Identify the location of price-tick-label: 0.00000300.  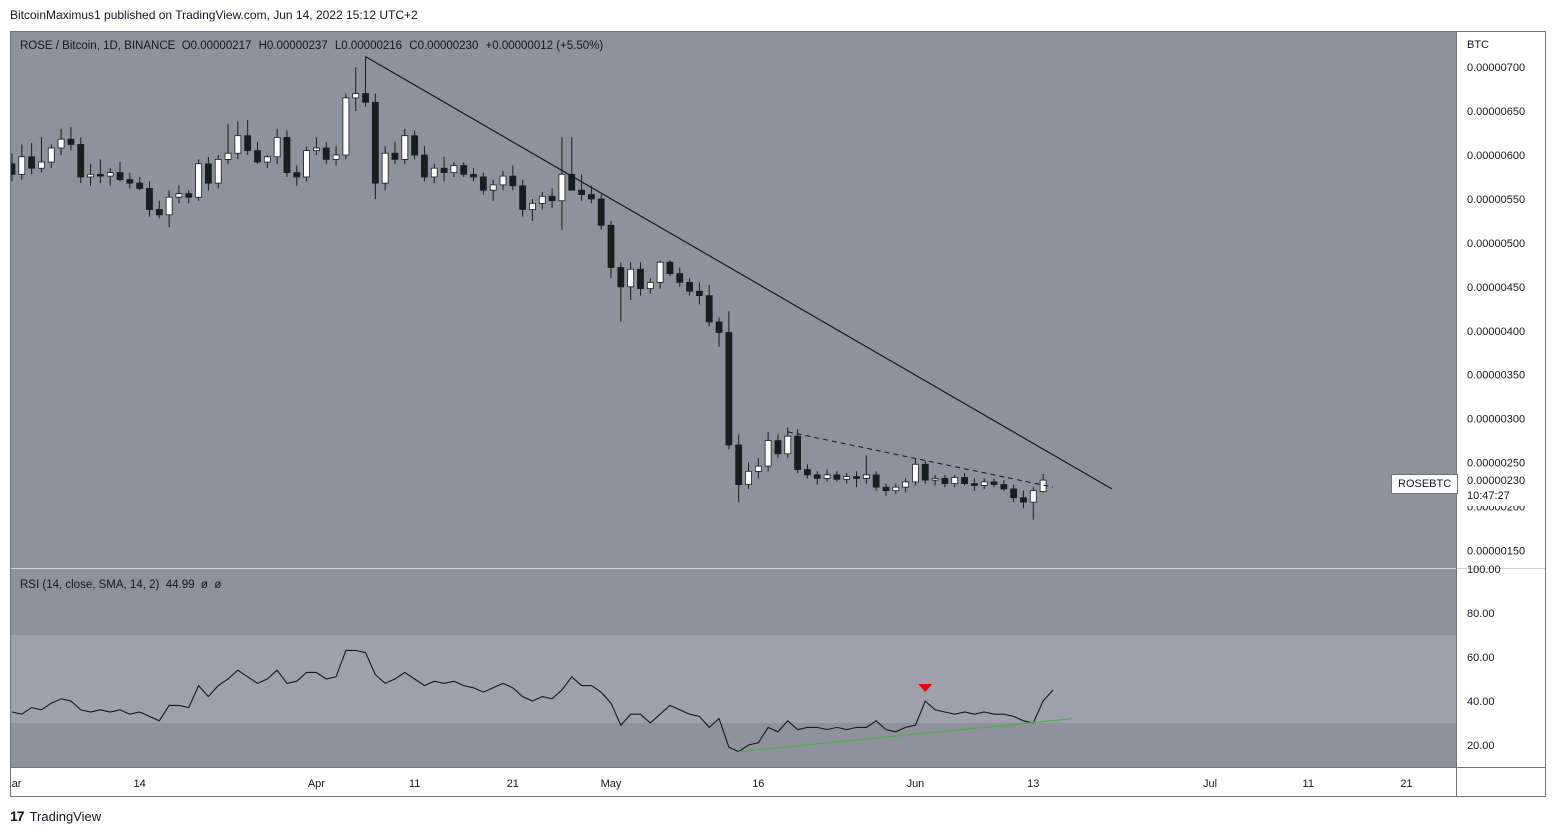
(1496, 420).